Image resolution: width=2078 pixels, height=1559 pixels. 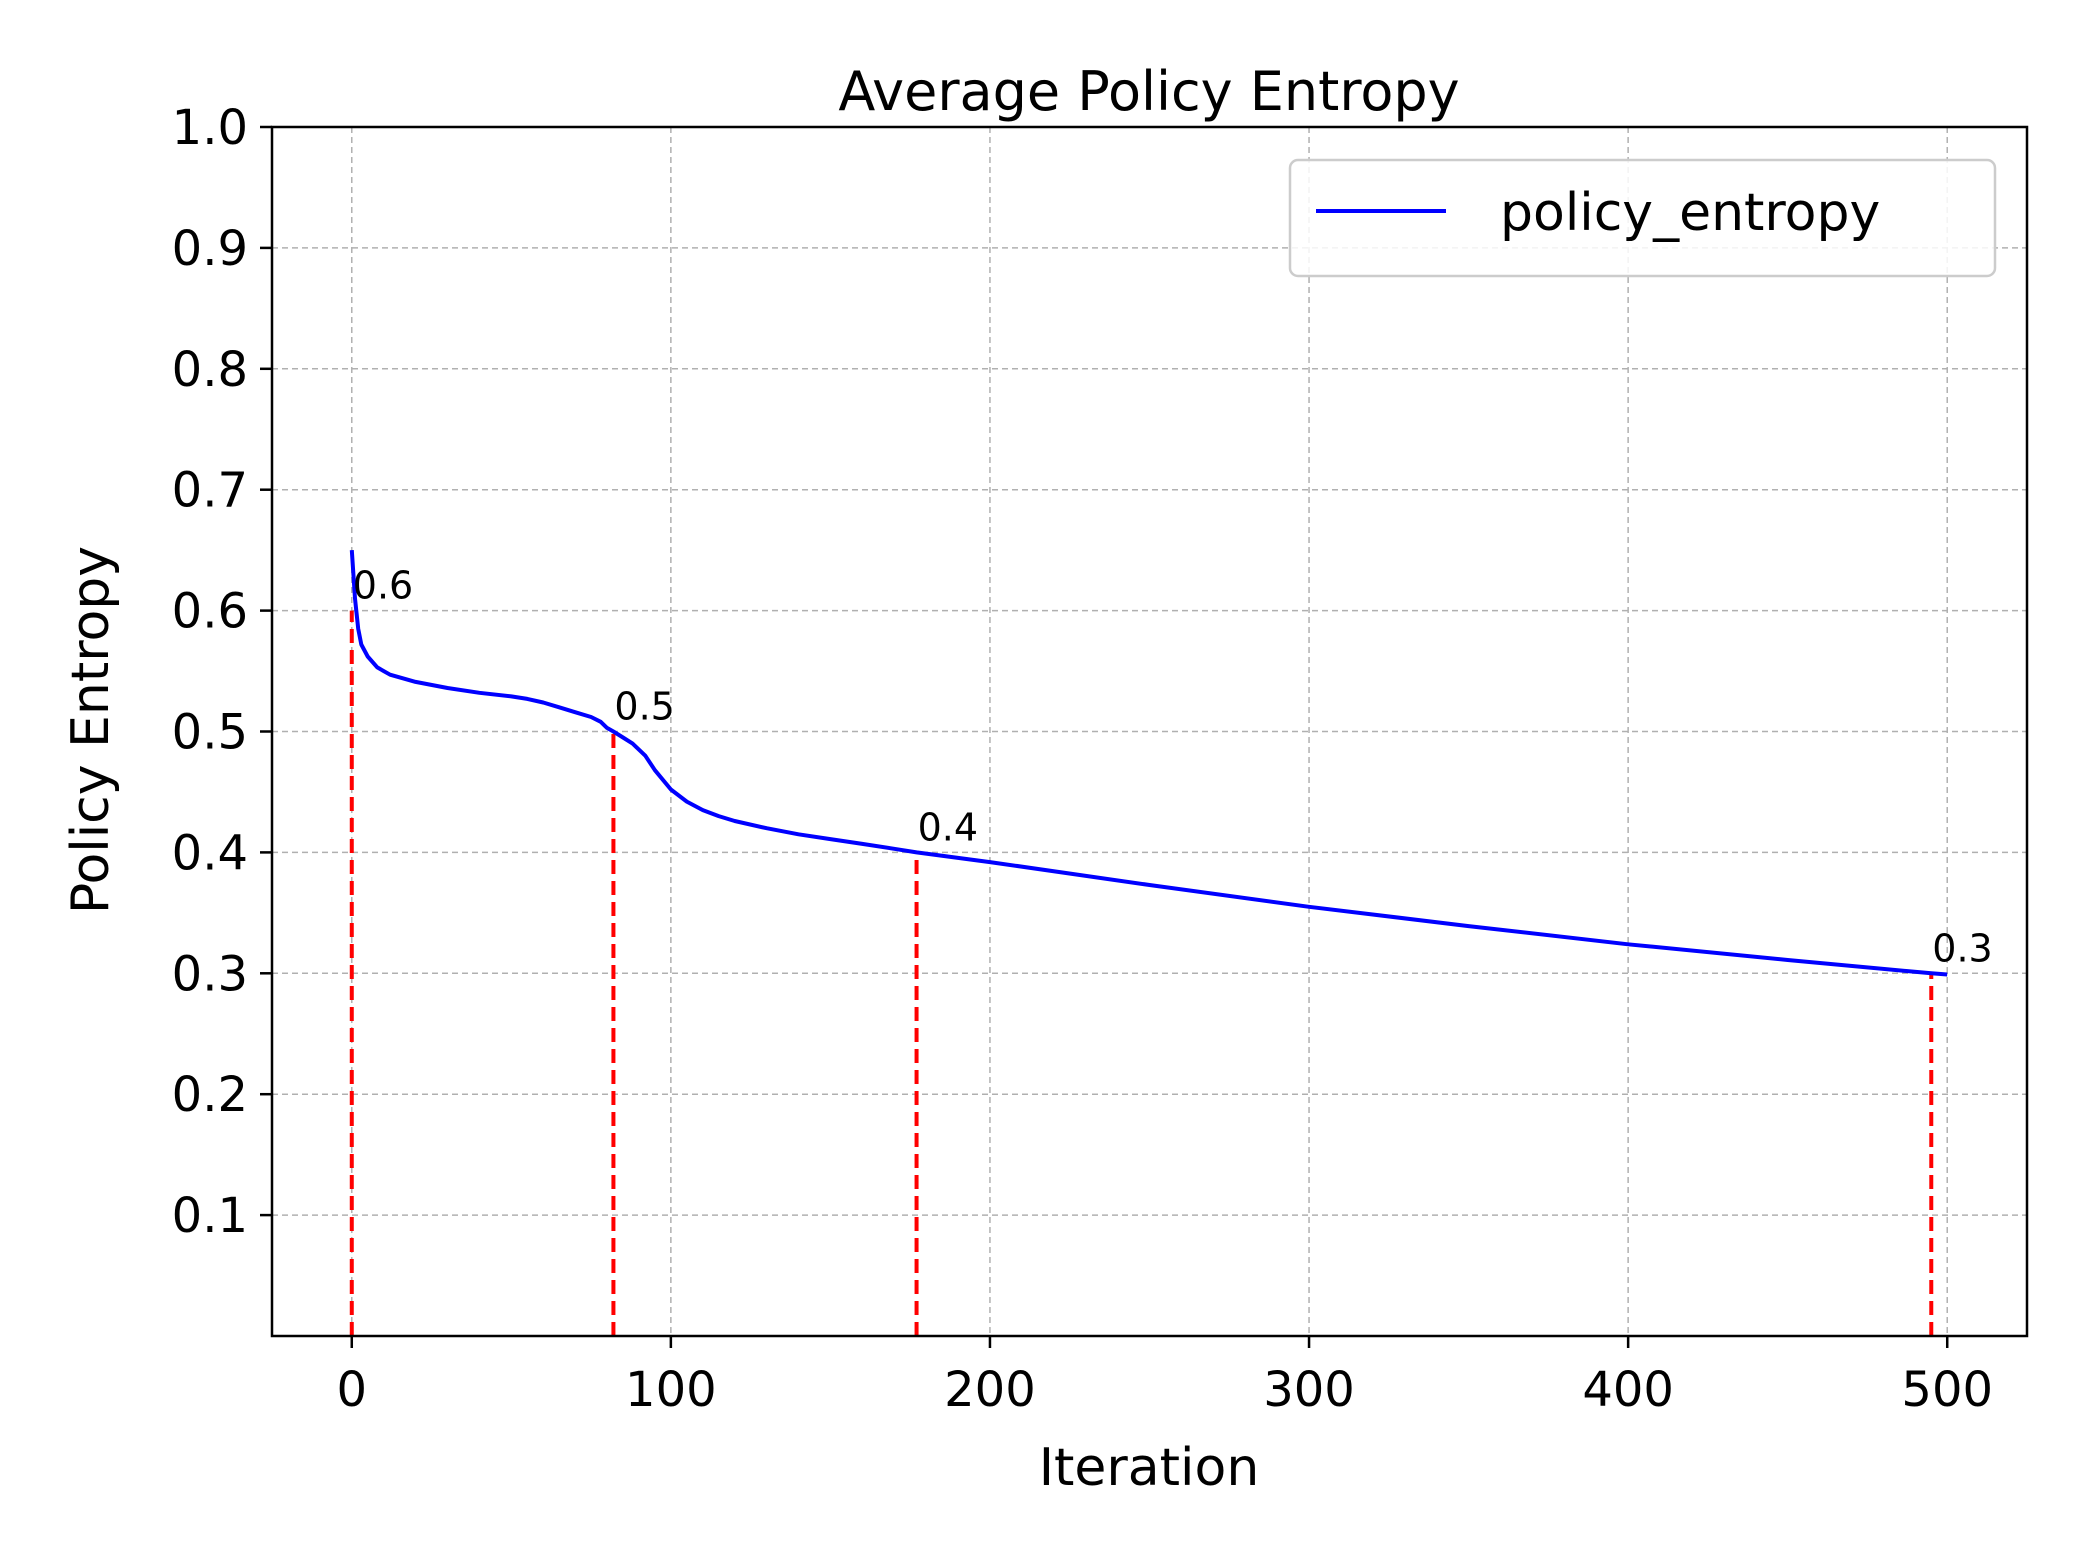 I want to click on annotation-label: 0.5, so click(x=644, y=707).